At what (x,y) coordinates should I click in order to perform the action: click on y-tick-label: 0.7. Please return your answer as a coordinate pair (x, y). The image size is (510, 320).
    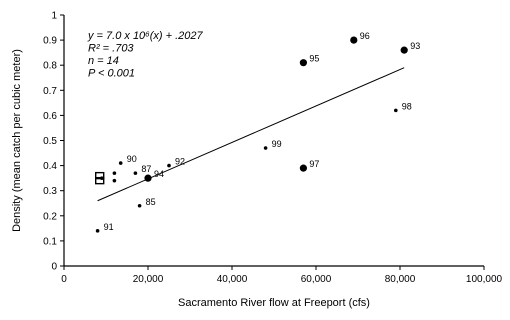
    Looking at the image, I should click on (50, 91).